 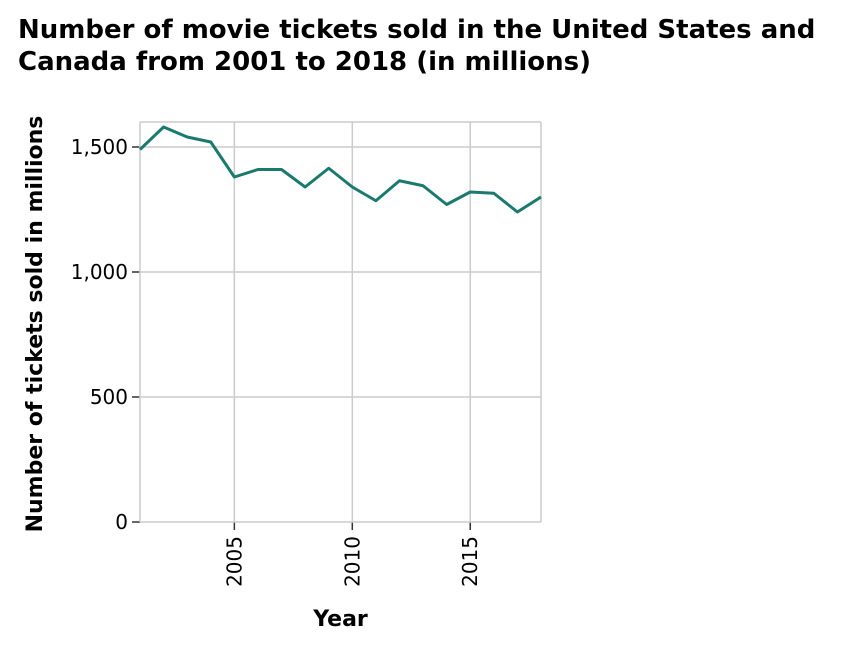 I want to click on series-line, so click(x=340, y=169).